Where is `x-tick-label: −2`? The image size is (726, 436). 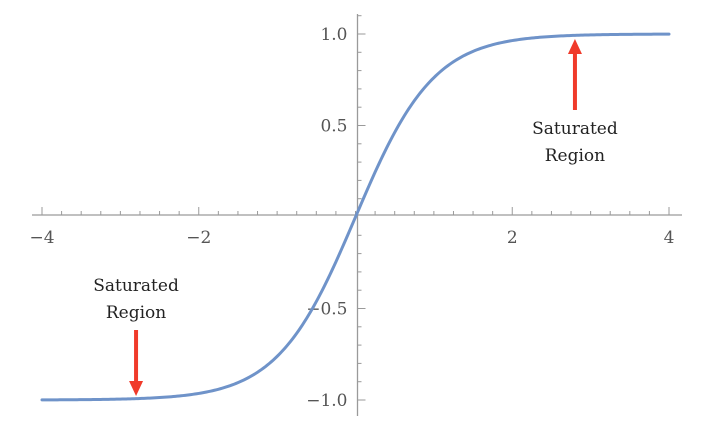 x-tick-label: −2 is located at coordinates (198, 238).